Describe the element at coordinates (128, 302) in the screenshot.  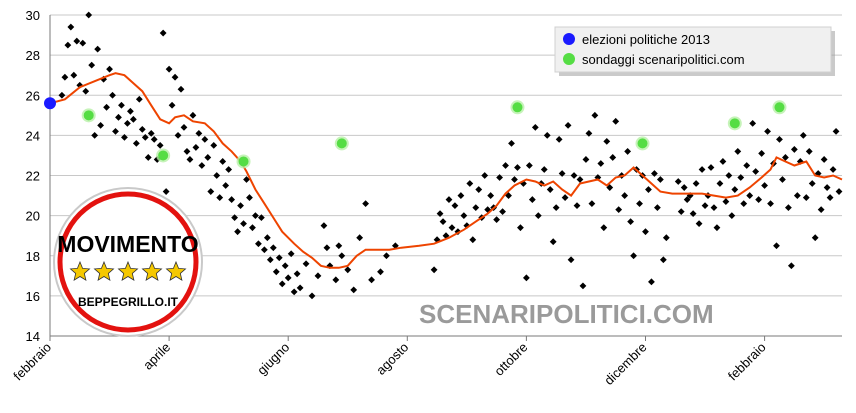
I see `logo-beppegrillo-text: BEPPEGRILLO.IT` at that location.